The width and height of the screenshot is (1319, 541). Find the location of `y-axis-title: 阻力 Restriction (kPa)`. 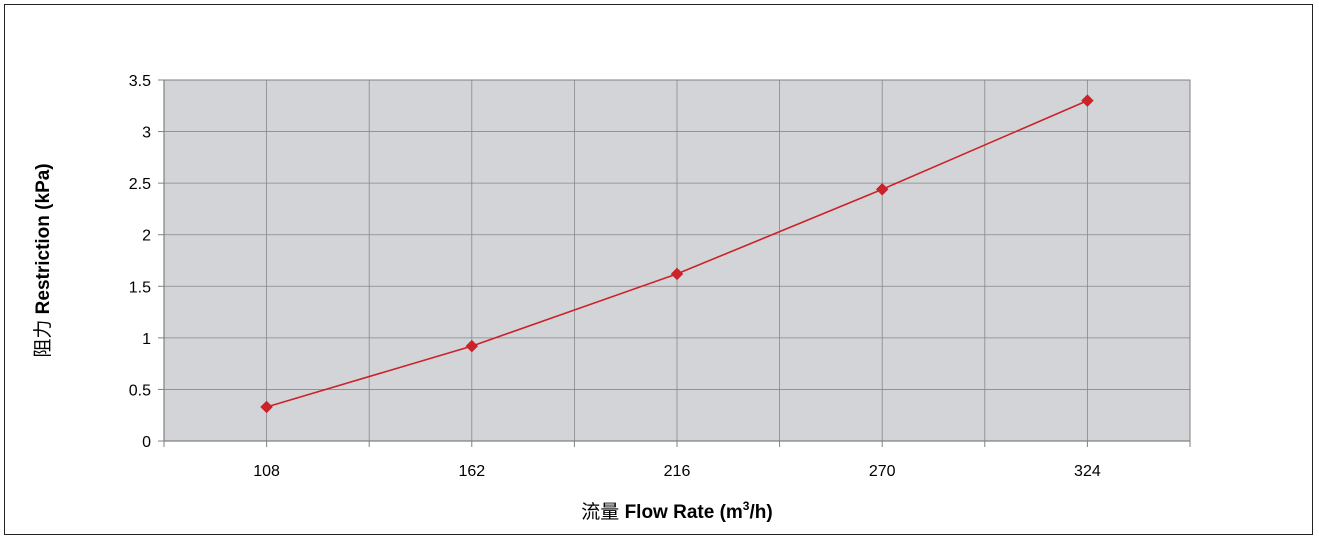

y-axis-title: 阻力 Restriction (kPa) is located at coordinates (43, 260).